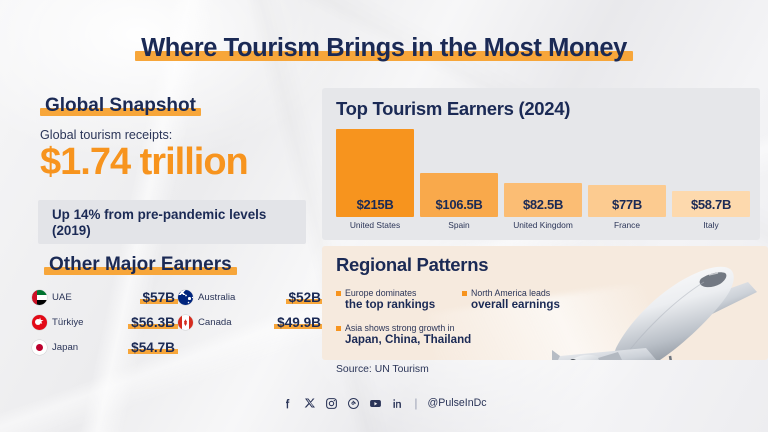 Image resolution: width=768 pixels, height=432 pixels. What do you see at coordinates (627, 204) in the screenshot?
I see `bar-value-label: $77B` at bounding box center [627, 204].